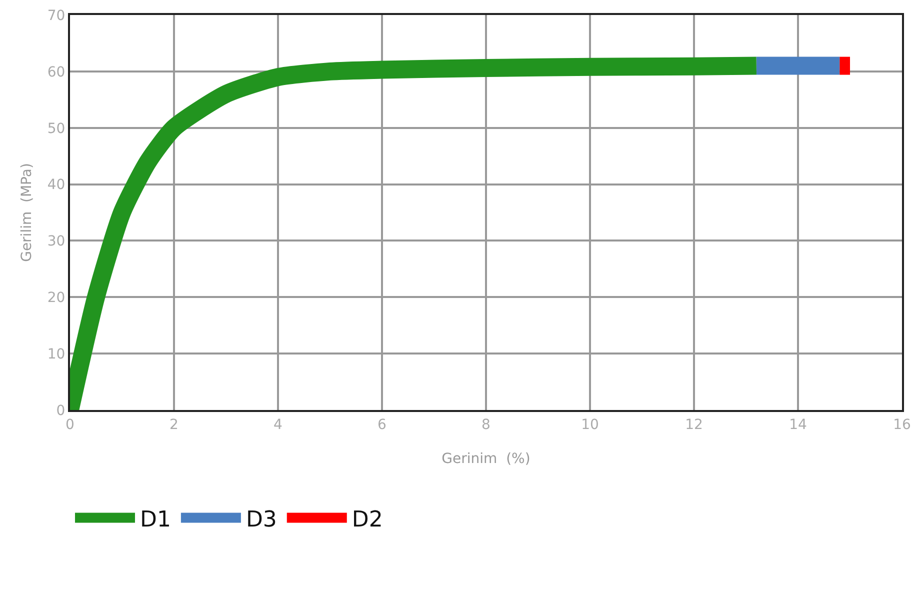 This screenshot has height=600, width=922. I want to click on legend-label: D2, so click(367, 519).